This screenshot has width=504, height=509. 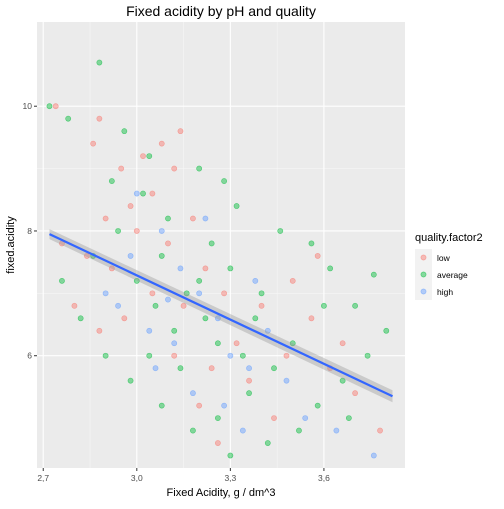 I want to click on y-tick-label: 6, so click(x=29, y=356).